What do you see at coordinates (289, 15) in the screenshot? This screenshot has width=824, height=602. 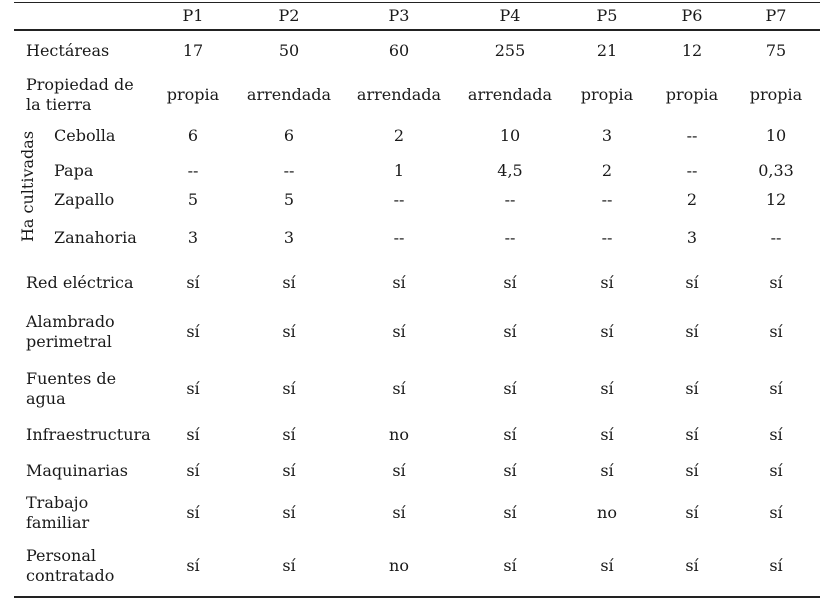 I see `column-header-p2: P2` at bounding box center [289, 15].